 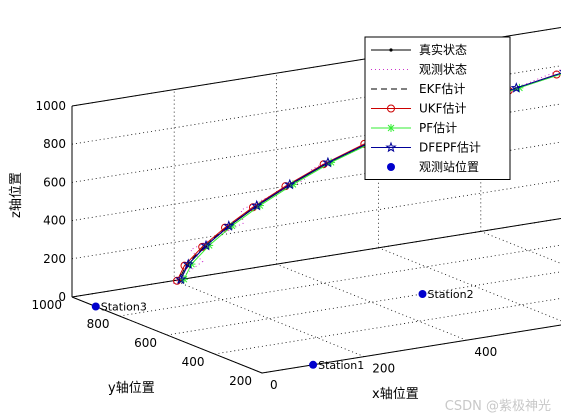 I want to click on x-axis-label: x轴位置, so click(x=395, y=394).